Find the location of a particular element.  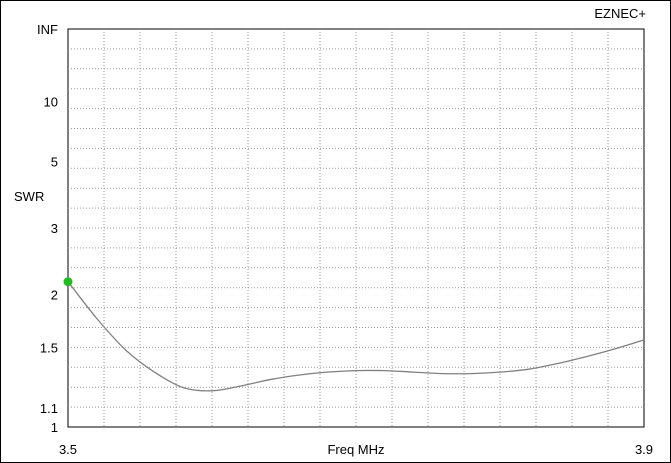

x-axis-label: Freq MHz is located at coordinates (355, 449).